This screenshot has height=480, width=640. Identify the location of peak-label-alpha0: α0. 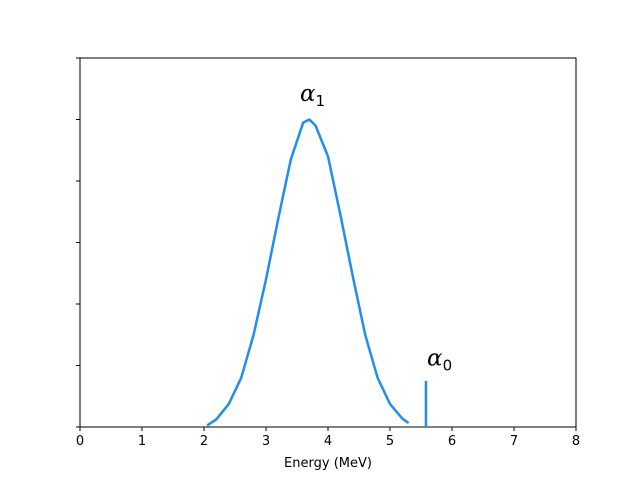
(439, 360).